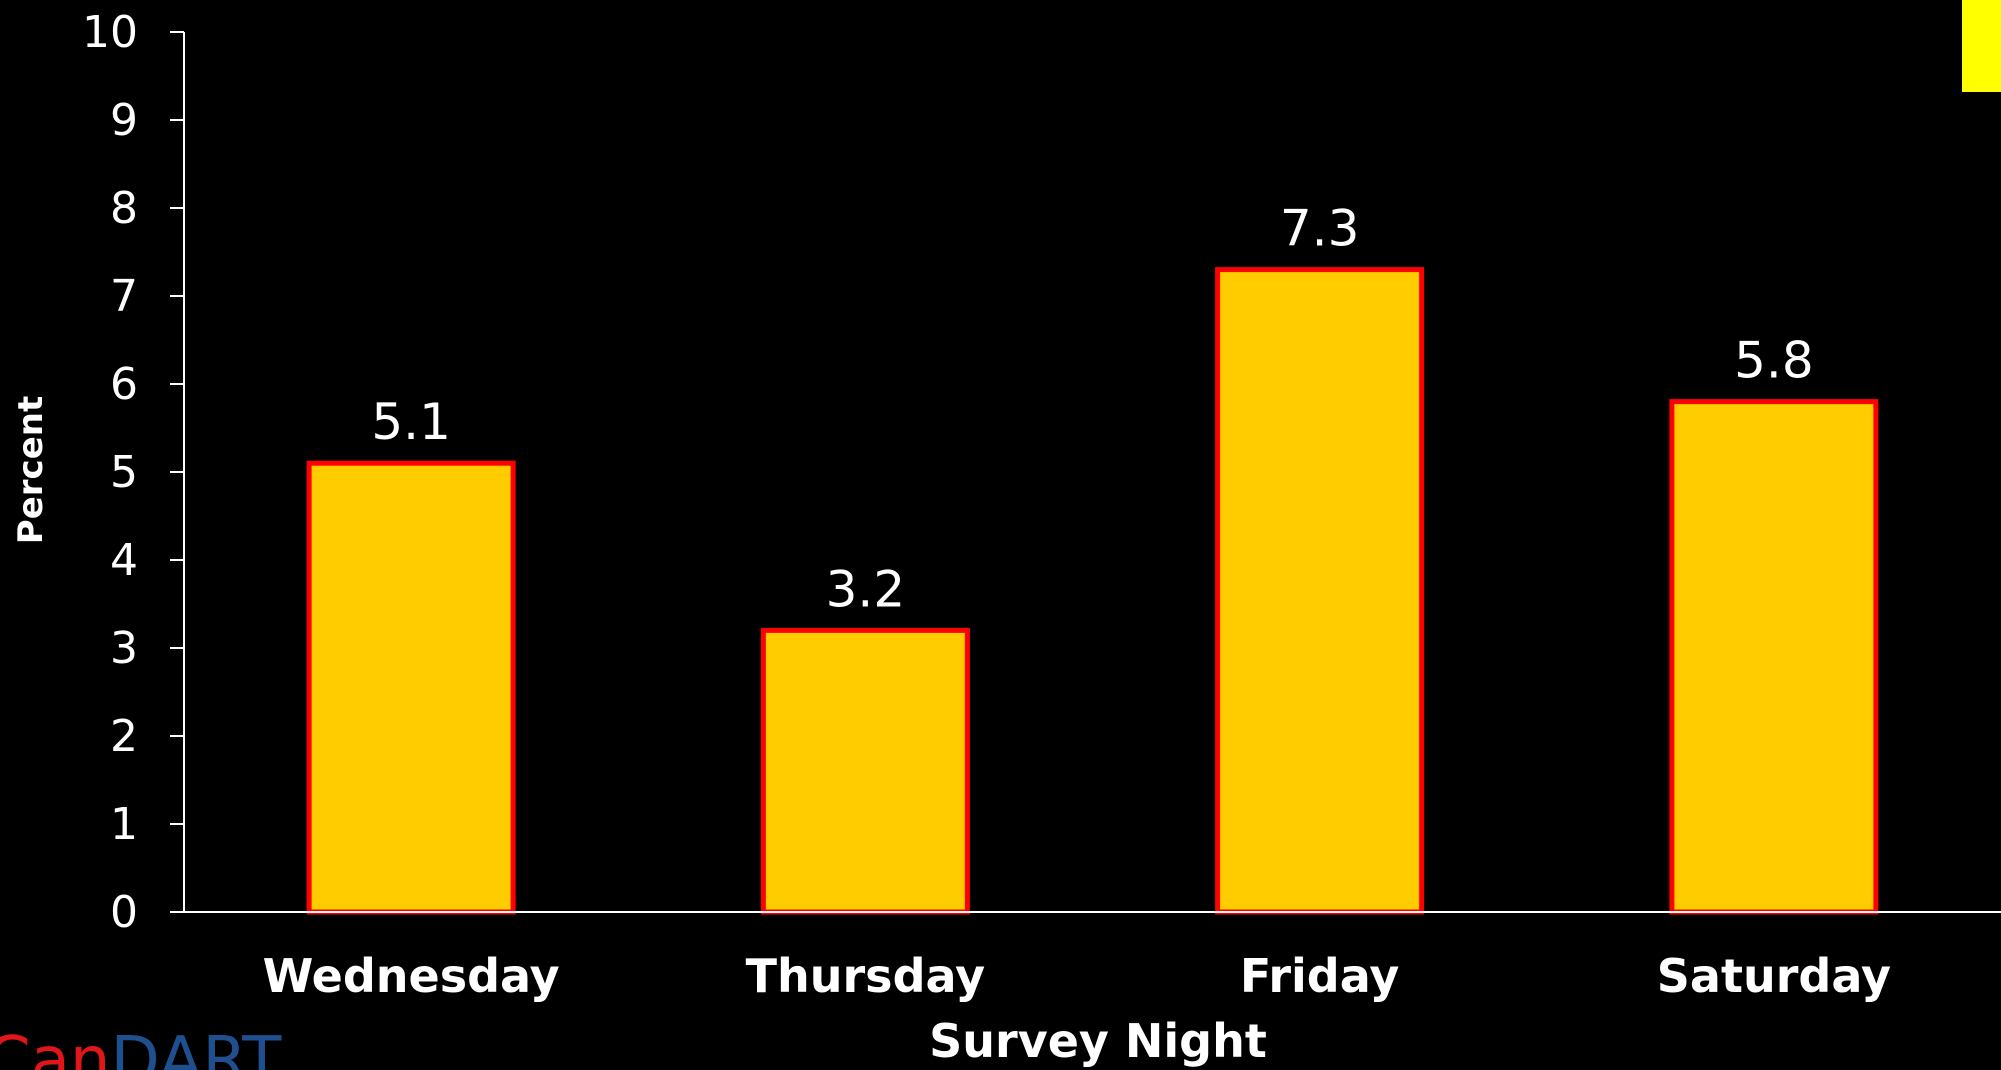 Image resolution: width=2001 pixels, height=1070 pixels. Describe the element at coordinates (1077, 976) in the screenshot. I see `category-labels-group: Wednesday Thursday Friday Saturday` at that location.